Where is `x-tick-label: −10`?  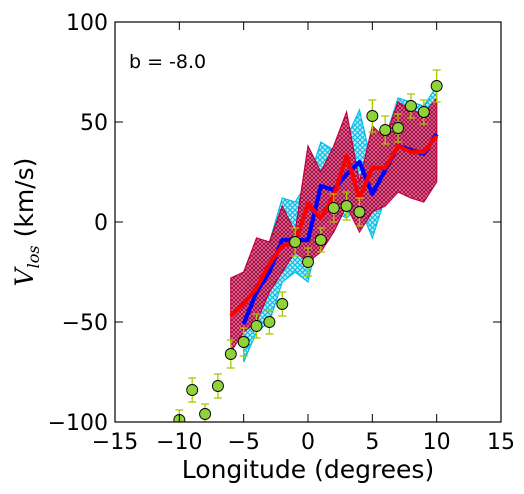
x-tick-label: −10 is located at coordinates (179, 442).